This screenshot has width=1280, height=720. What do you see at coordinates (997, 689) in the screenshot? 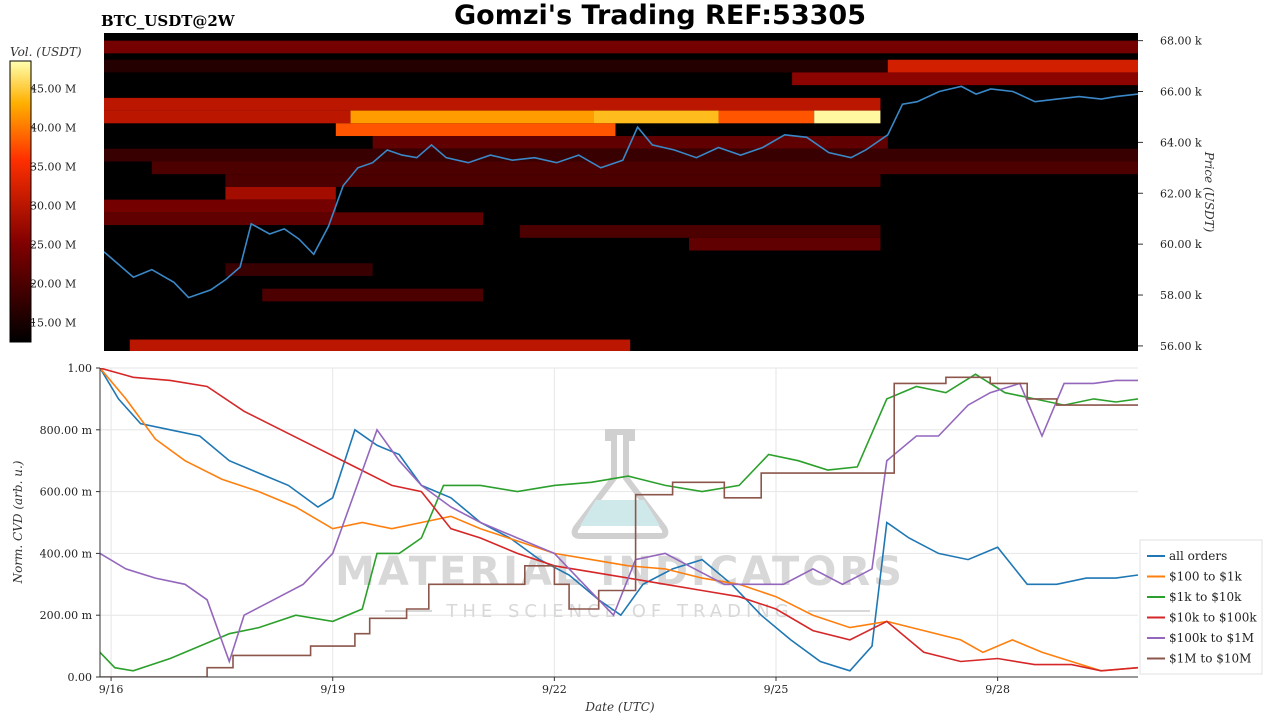
I see `cvd-x-tick-label: 9/28` at bounding box center [997, 689].